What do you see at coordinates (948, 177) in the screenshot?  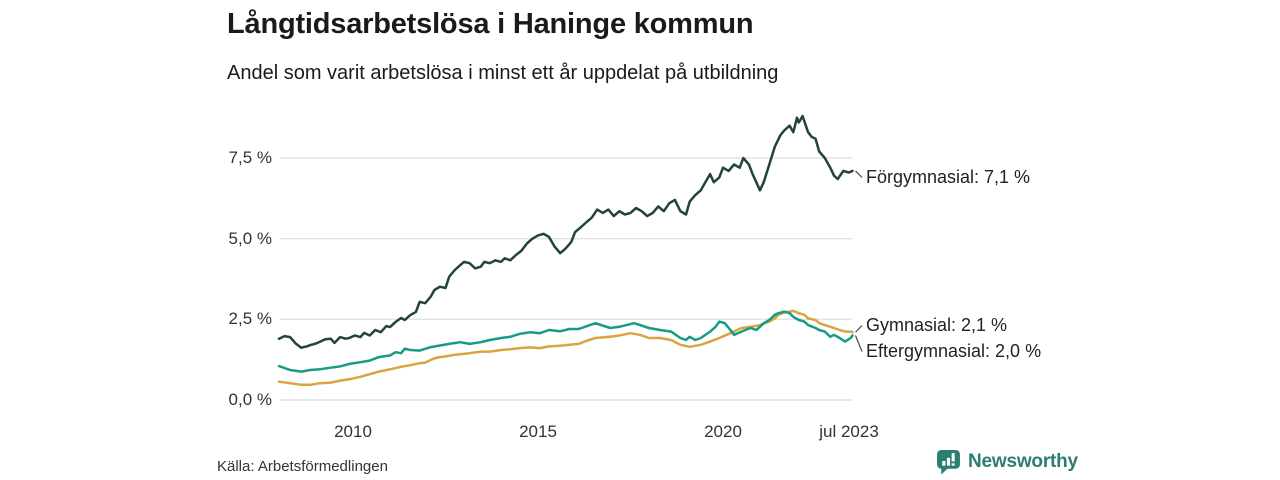 I see `series-end-label-forgymnasial: Förgymnasial: 7,1 %` at bounding box center [948, 177].